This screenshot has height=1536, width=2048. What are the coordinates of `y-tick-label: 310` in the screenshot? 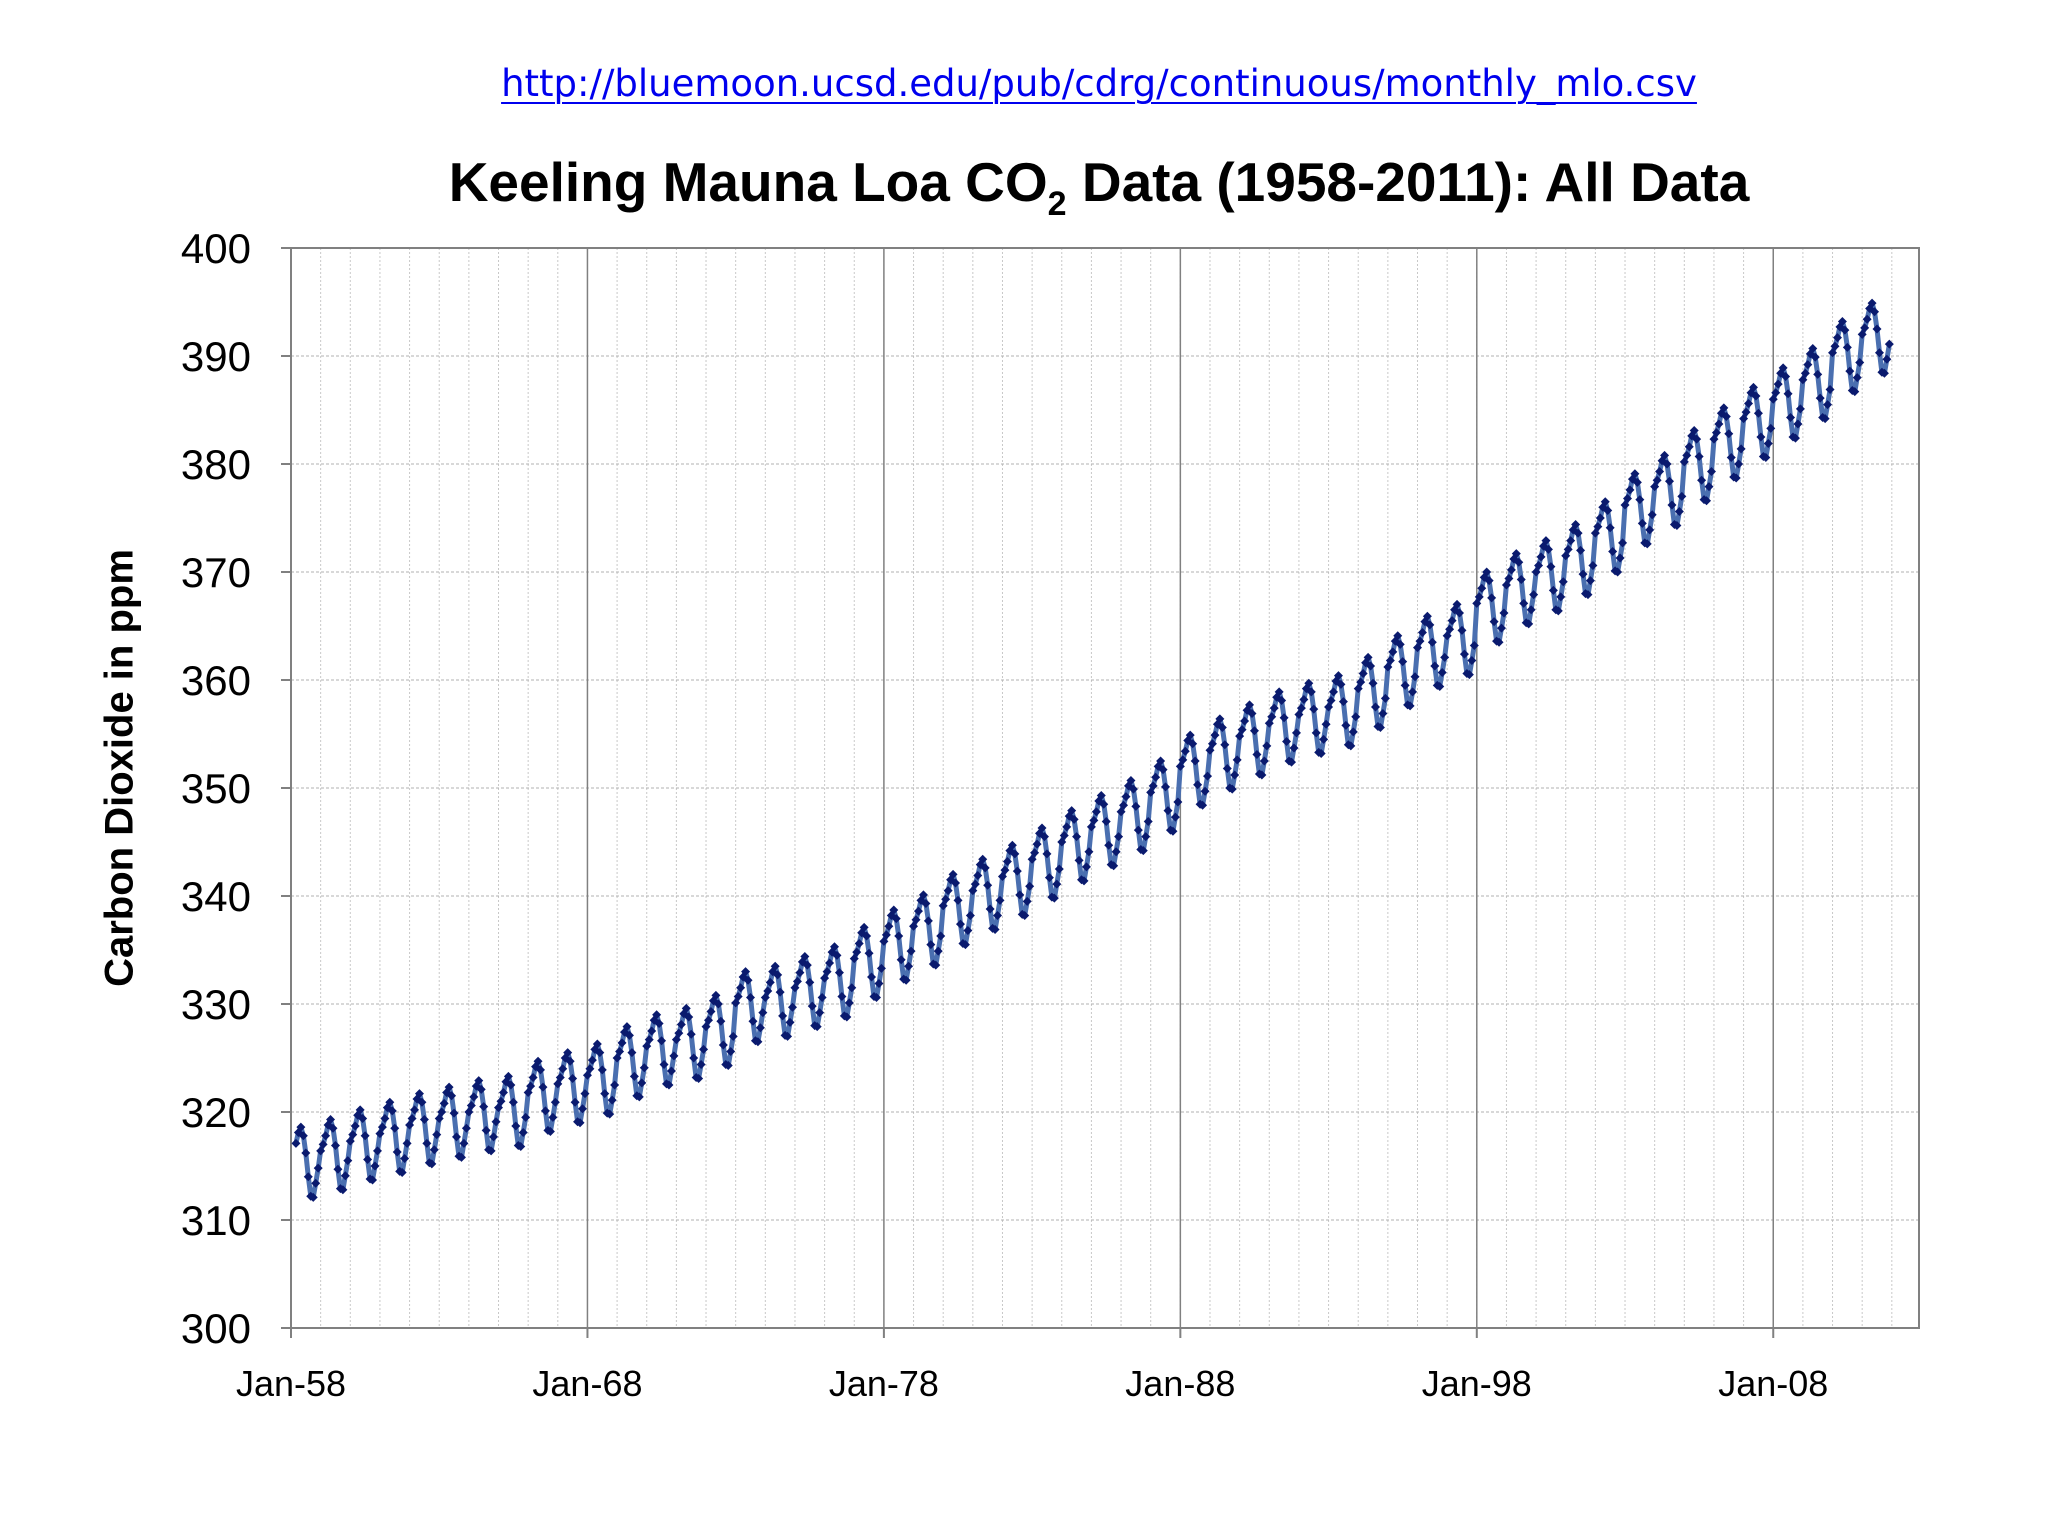 It's located at (216, 1220).